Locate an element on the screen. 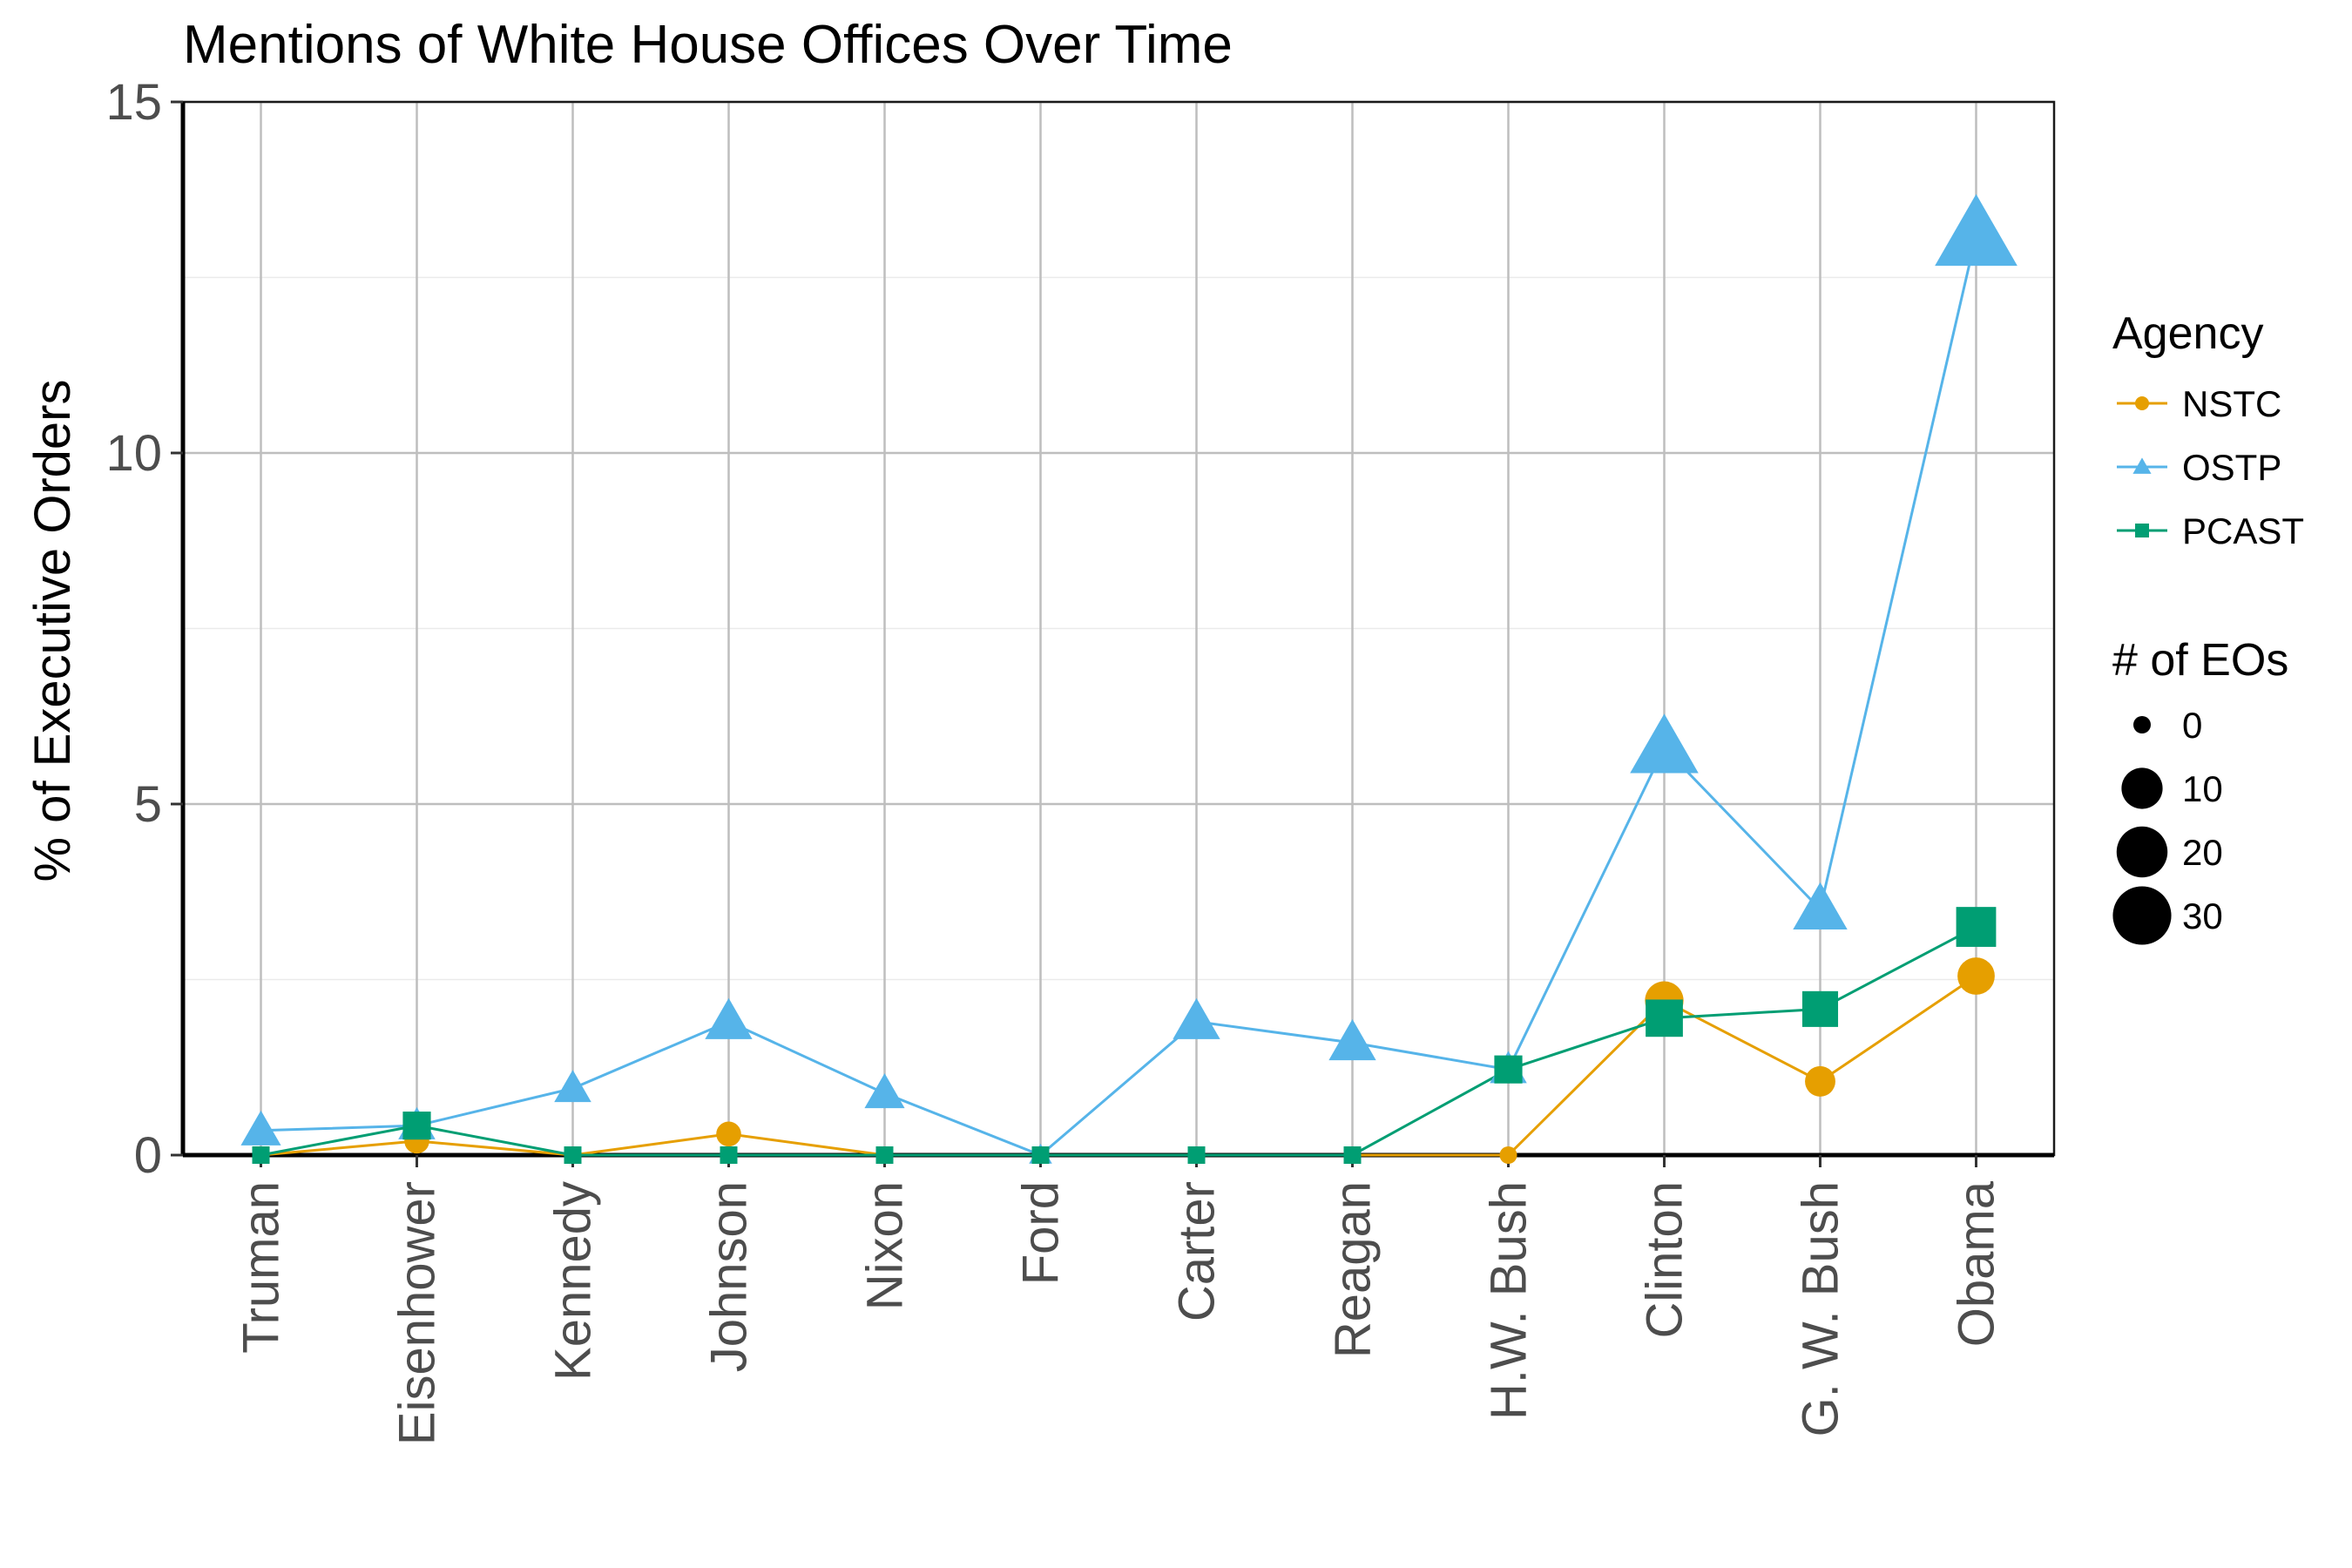 This screenshot has height=1568, width=2352. legend-key-marker-pcast is located at coordinates (2142, 530).